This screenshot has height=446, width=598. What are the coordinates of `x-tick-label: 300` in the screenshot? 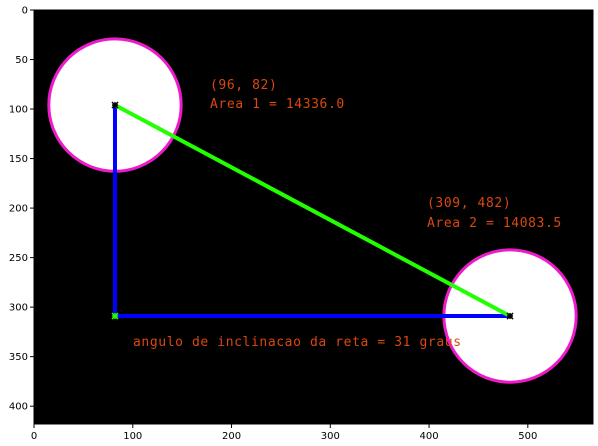 It's located at (330, 436).